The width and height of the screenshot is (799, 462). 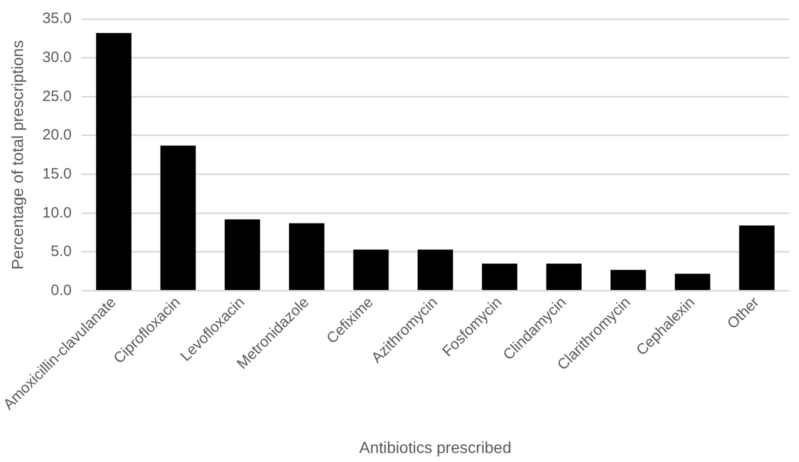 I want to click on y-tick-label: 5.0, so click(x=61, y=251).